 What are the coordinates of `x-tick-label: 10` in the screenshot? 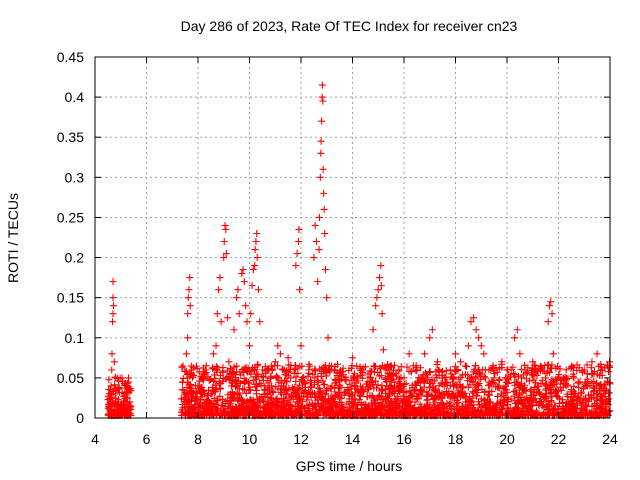 It's located at (250, 439).